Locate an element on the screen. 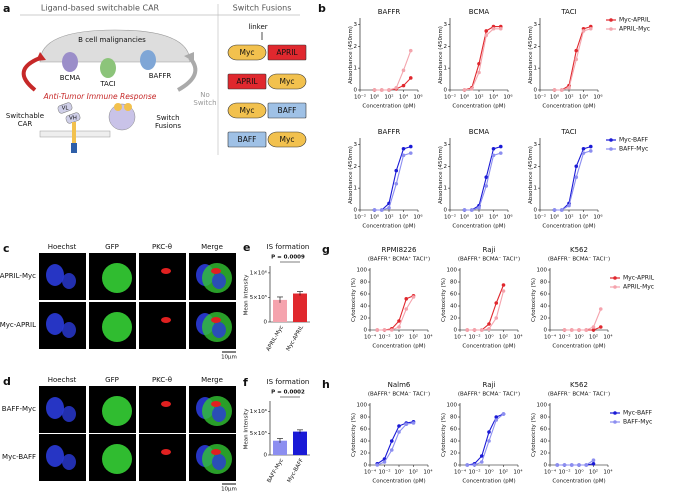  y-axis-label: Absorbance (450nm) is located at coordinates (441, 175).